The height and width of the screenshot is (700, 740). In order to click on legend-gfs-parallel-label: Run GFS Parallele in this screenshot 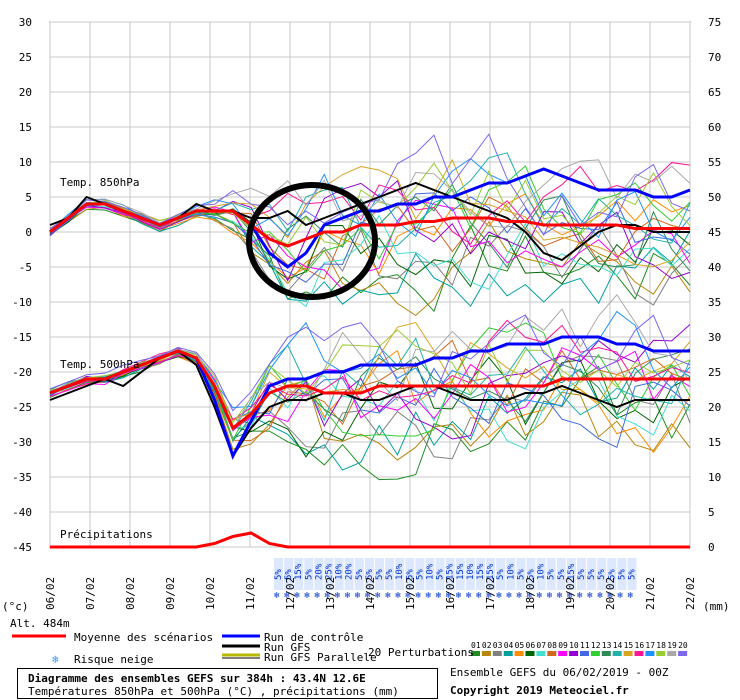, I will do `click(320, 657)`.